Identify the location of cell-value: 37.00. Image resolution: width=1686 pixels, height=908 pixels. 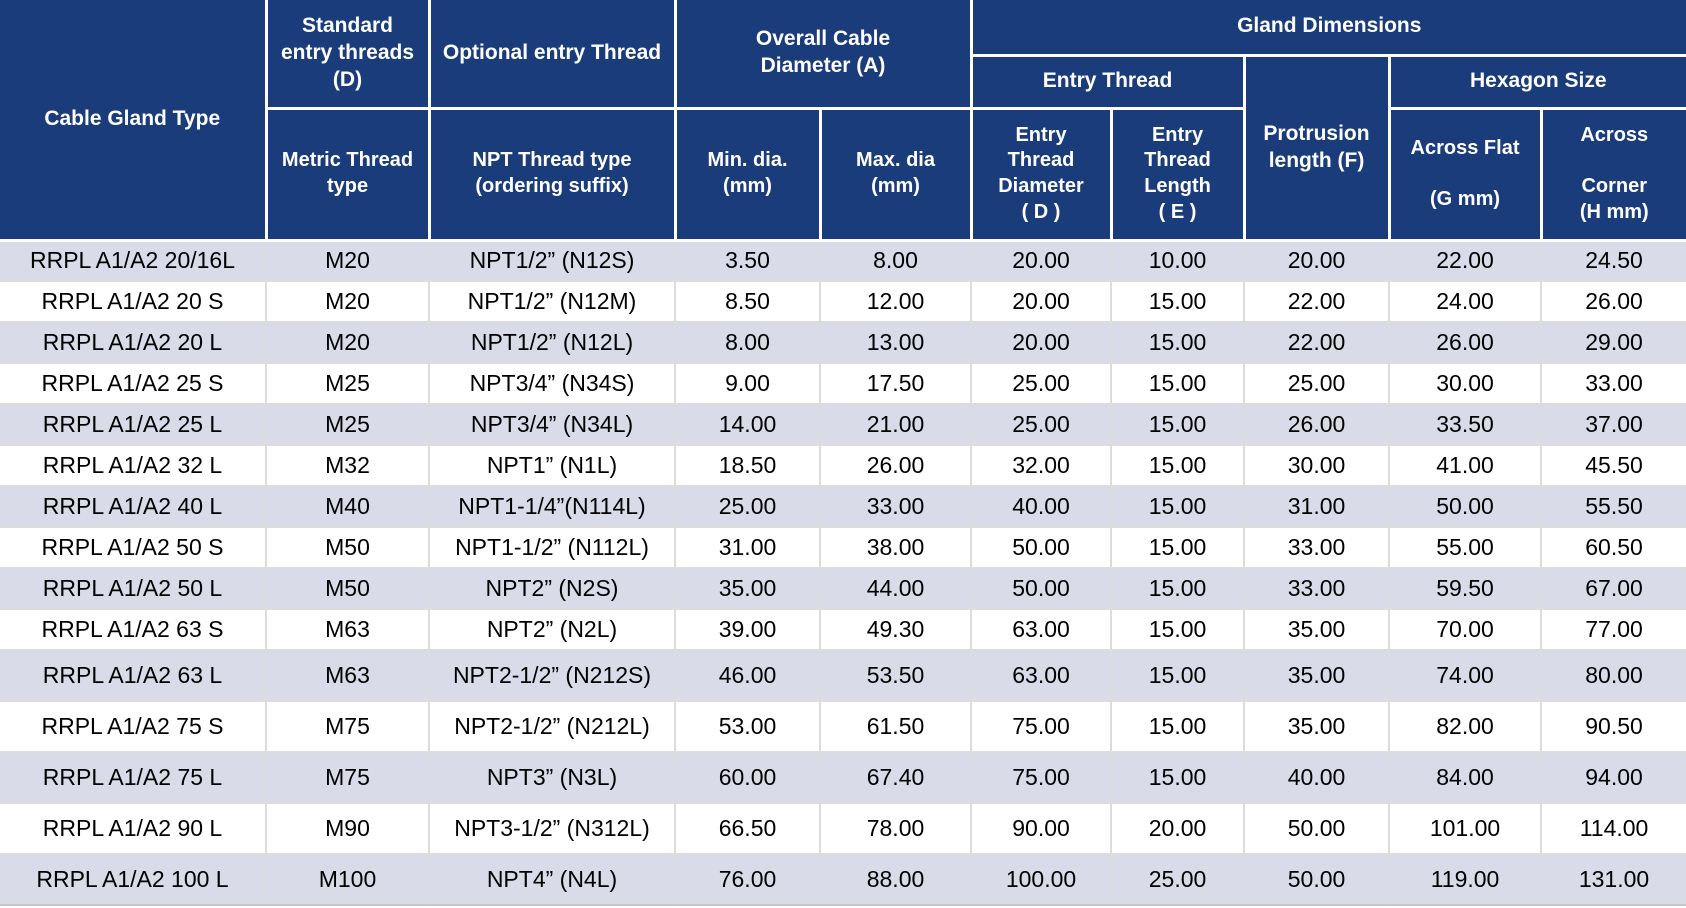
(1613, 424).